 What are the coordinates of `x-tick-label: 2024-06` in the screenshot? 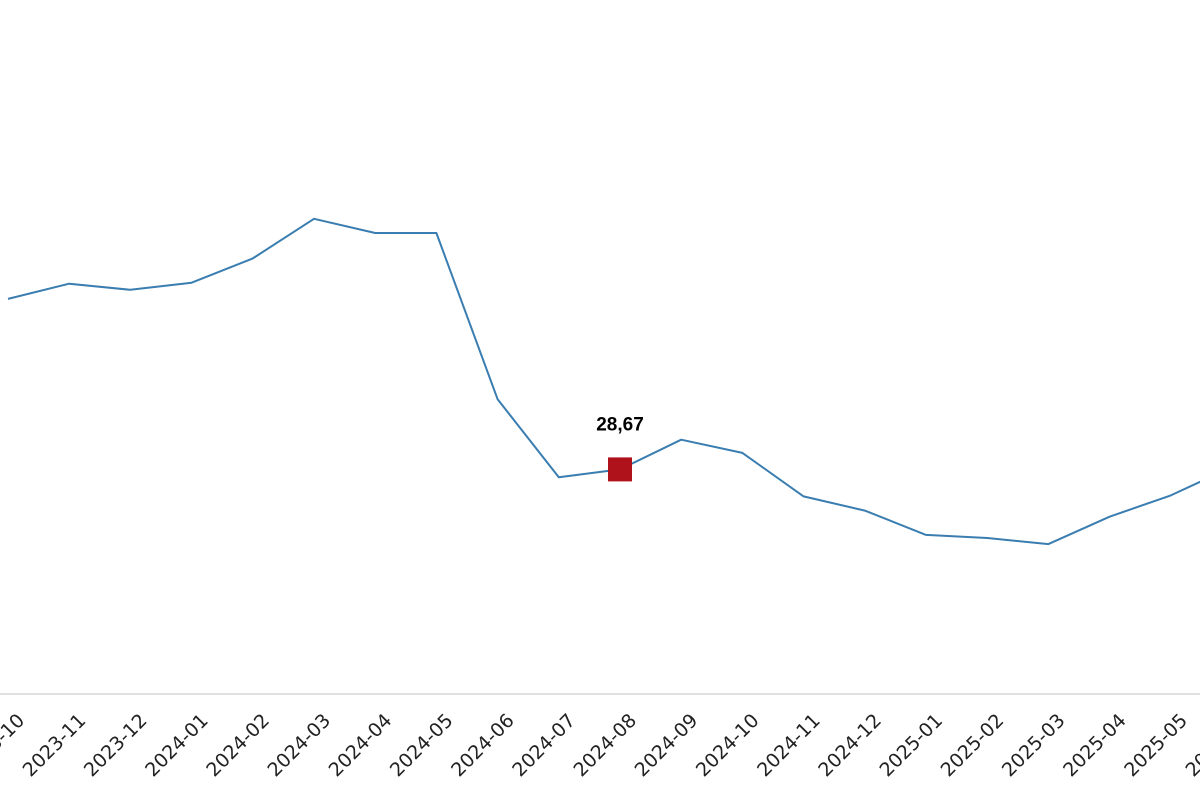 It's located at (483, 746).